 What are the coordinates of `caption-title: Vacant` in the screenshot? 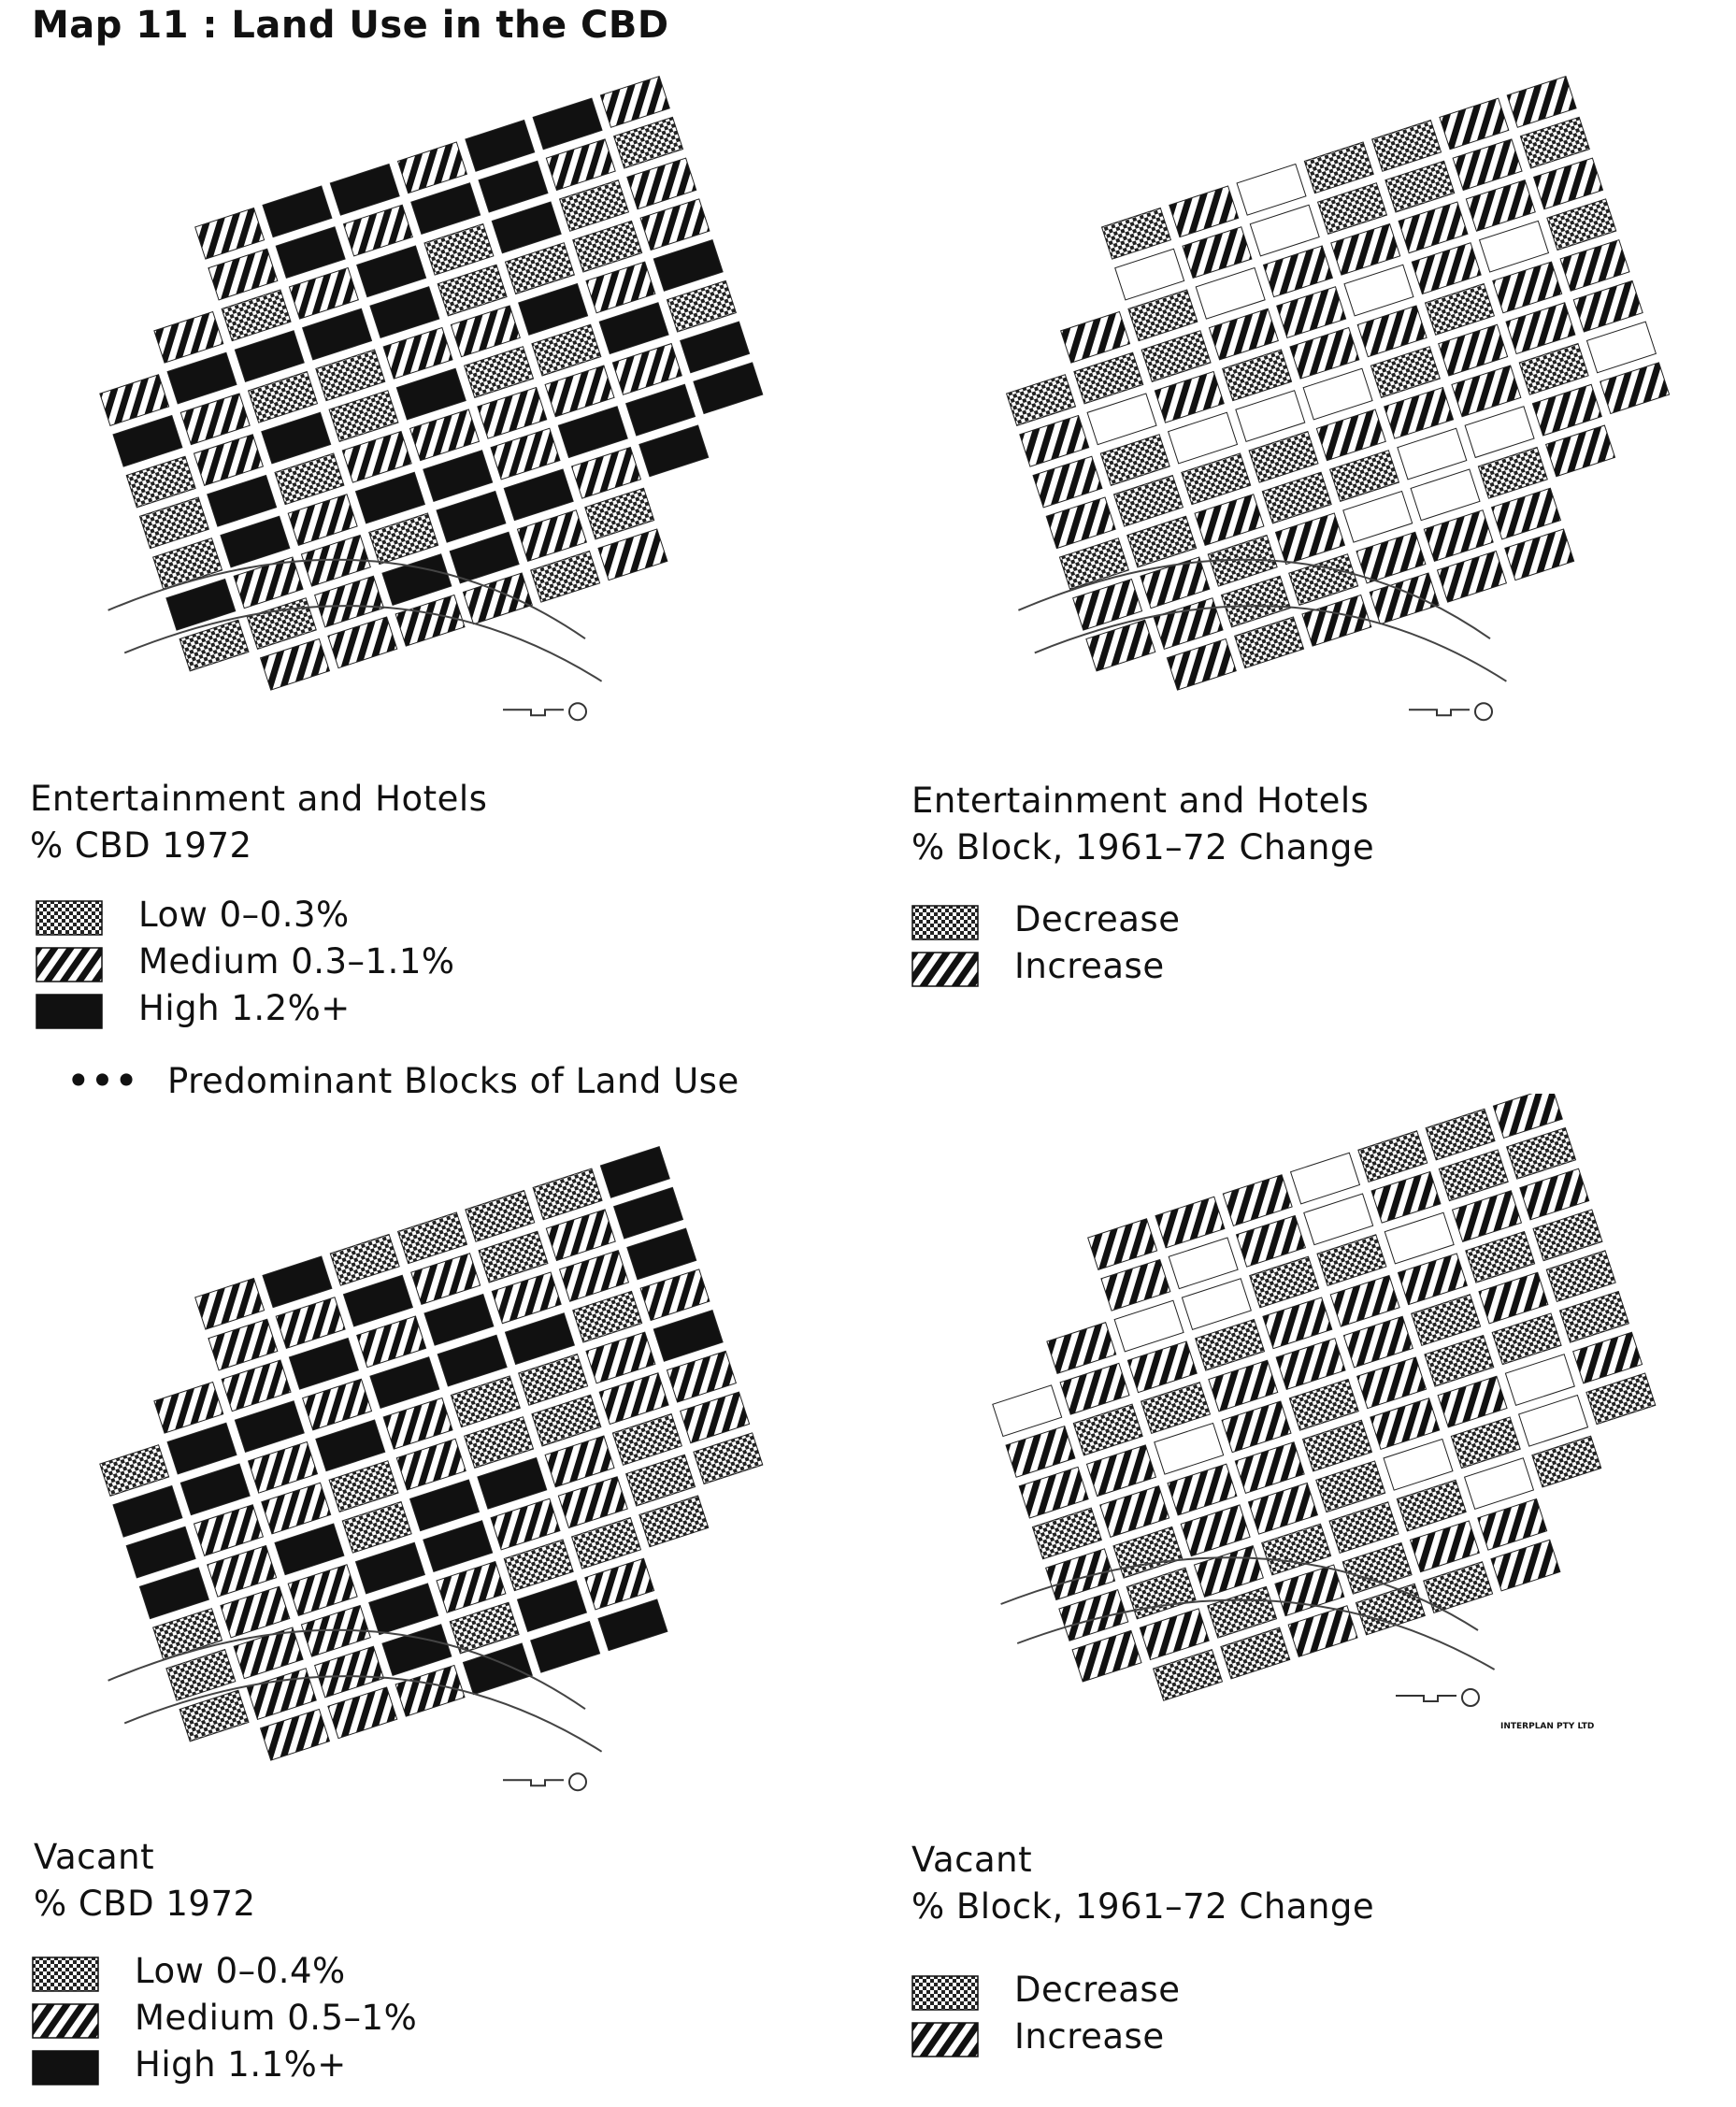 It's located at (972, 1860).